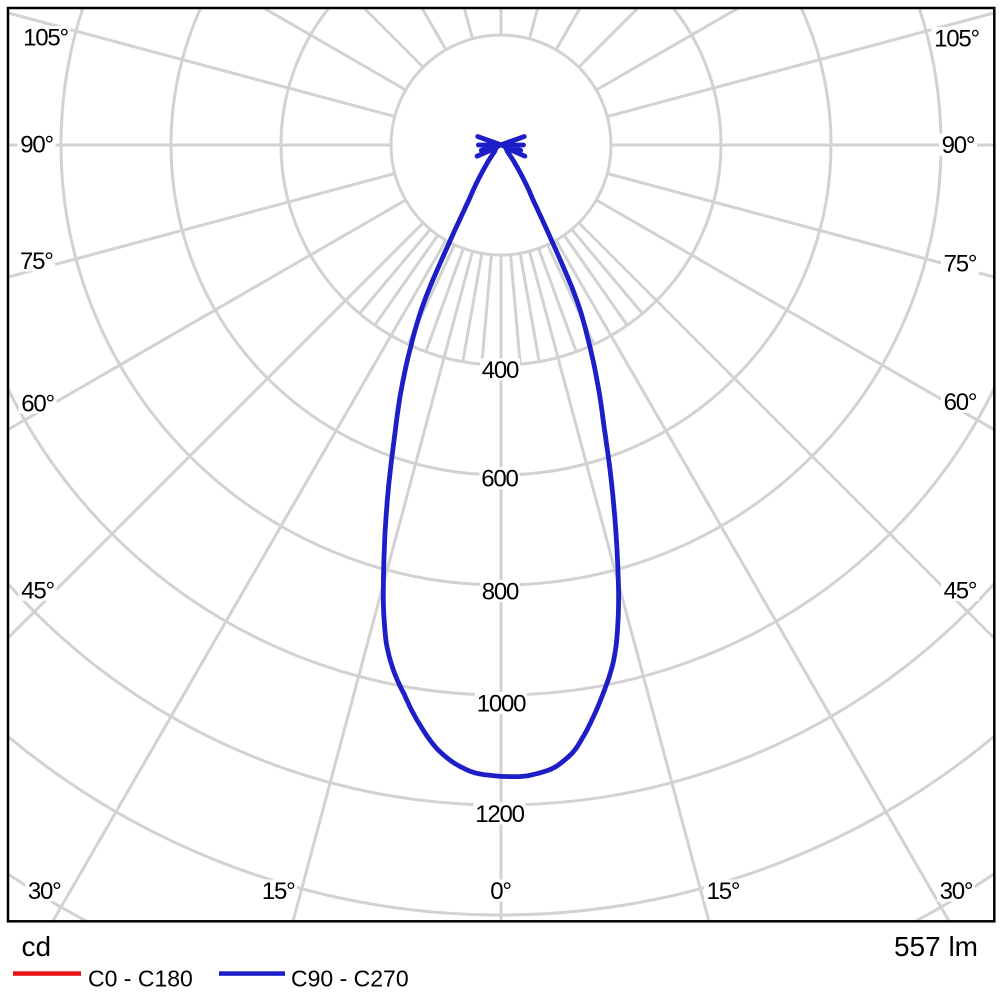 The image size is (1000, 1000). I want to click on svg-text: 800, so click(500, 592).